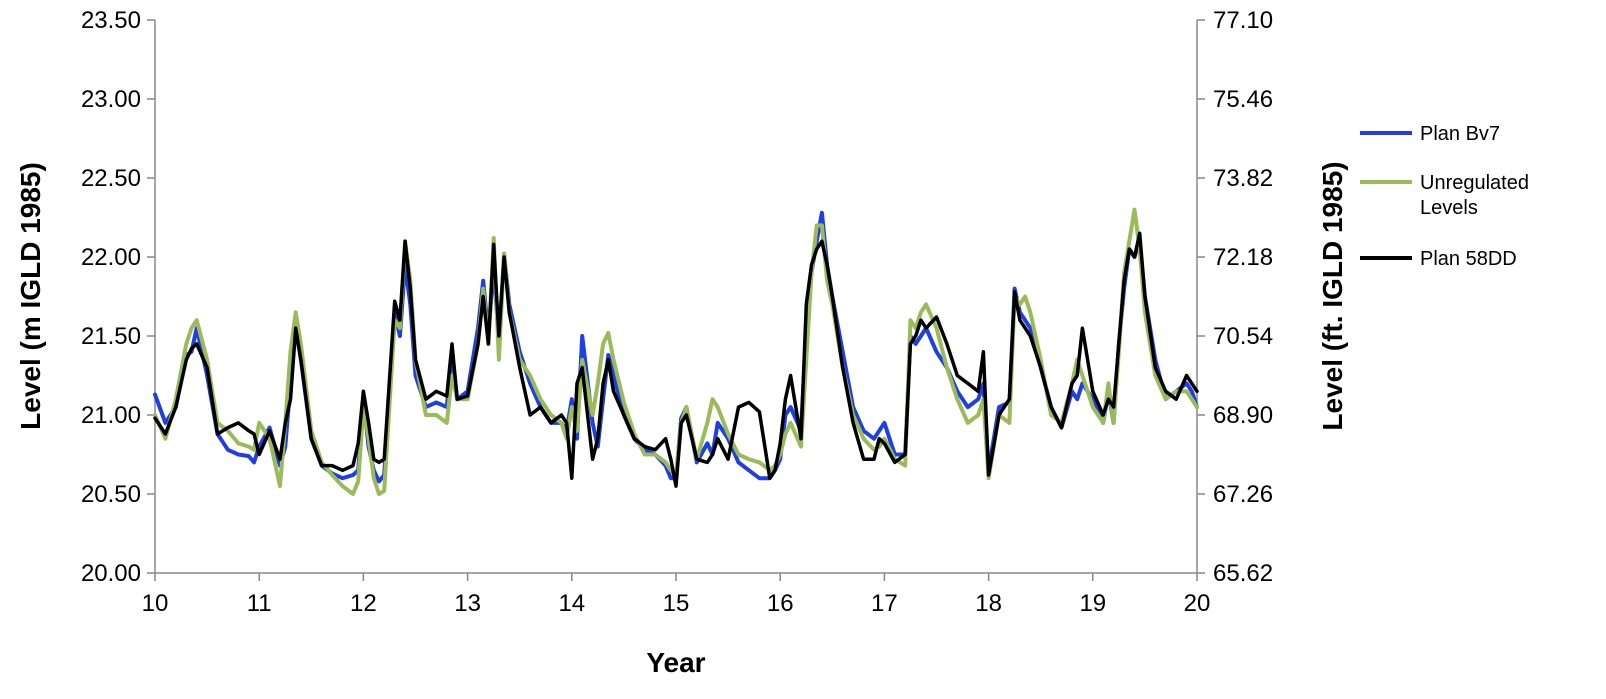 This screenshot has height=699, width=1606. I want to click on right-tick-label: 67.26, so click(1243, 494).